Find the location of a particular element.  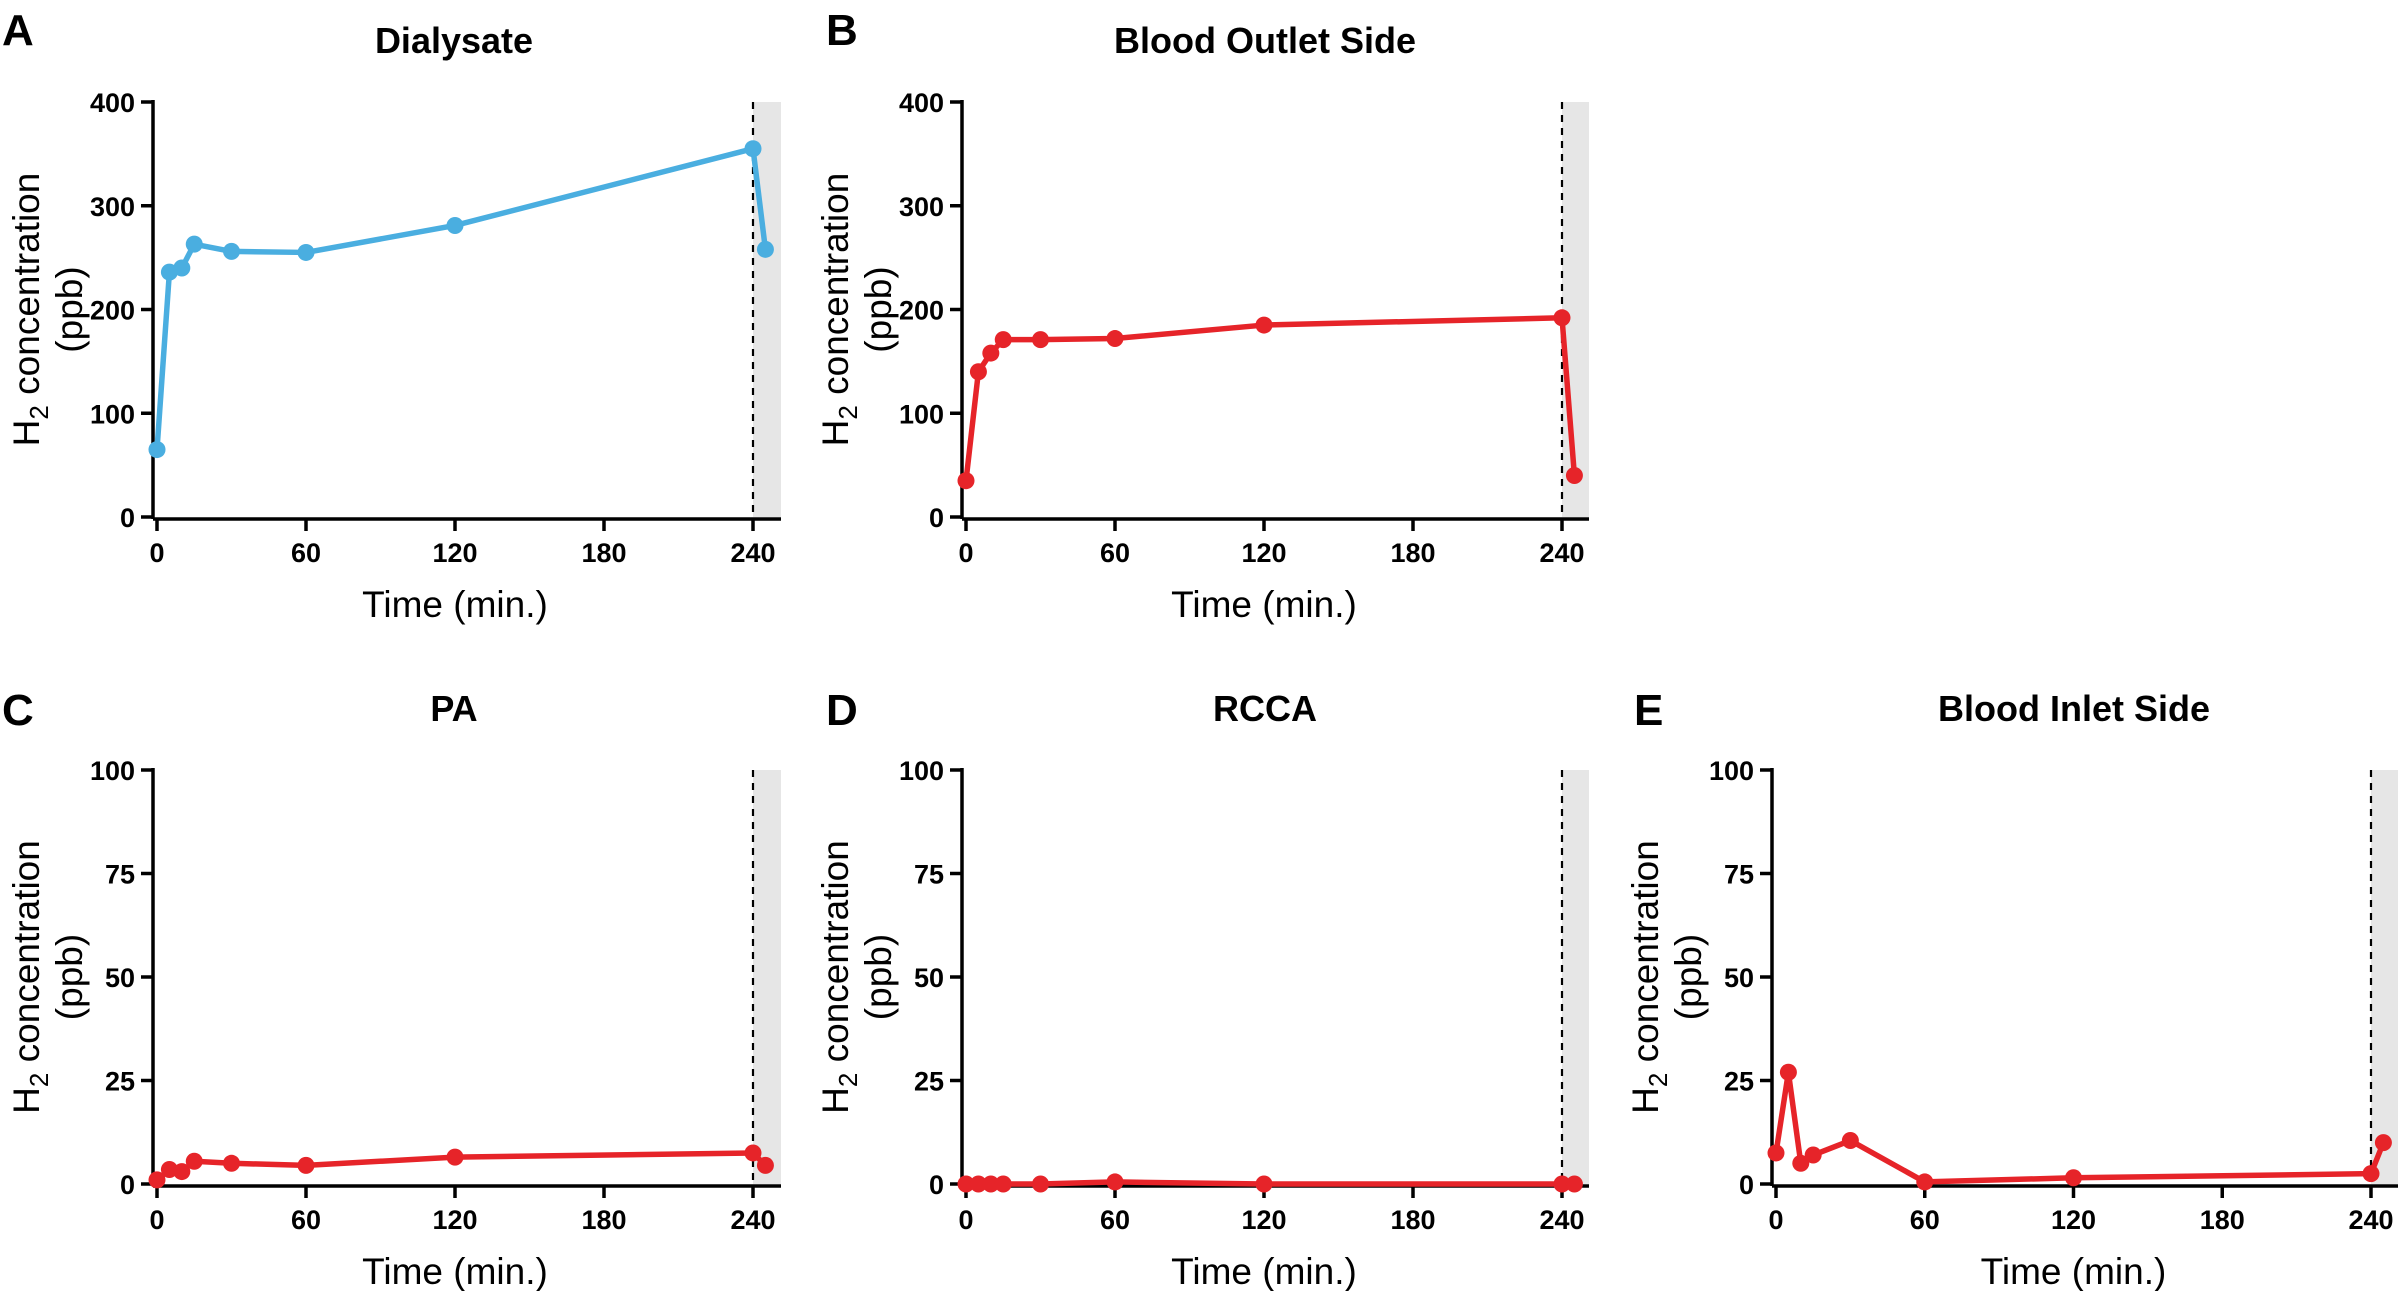

panel-letter: C is located at coordinates (18, 710).